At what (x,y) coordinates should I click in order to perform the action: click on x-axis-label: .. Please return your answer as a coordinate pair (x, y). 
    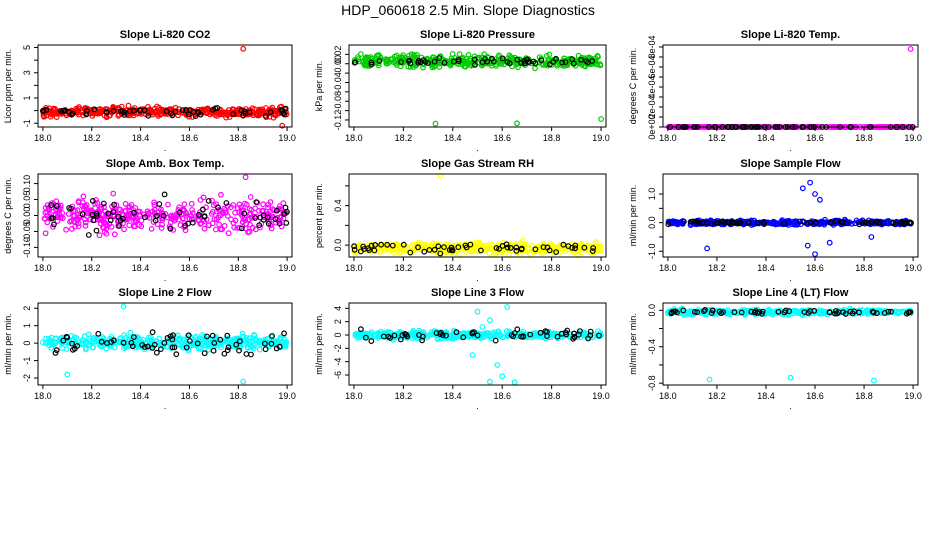
    Looking at the image, I should click on (477, 278).